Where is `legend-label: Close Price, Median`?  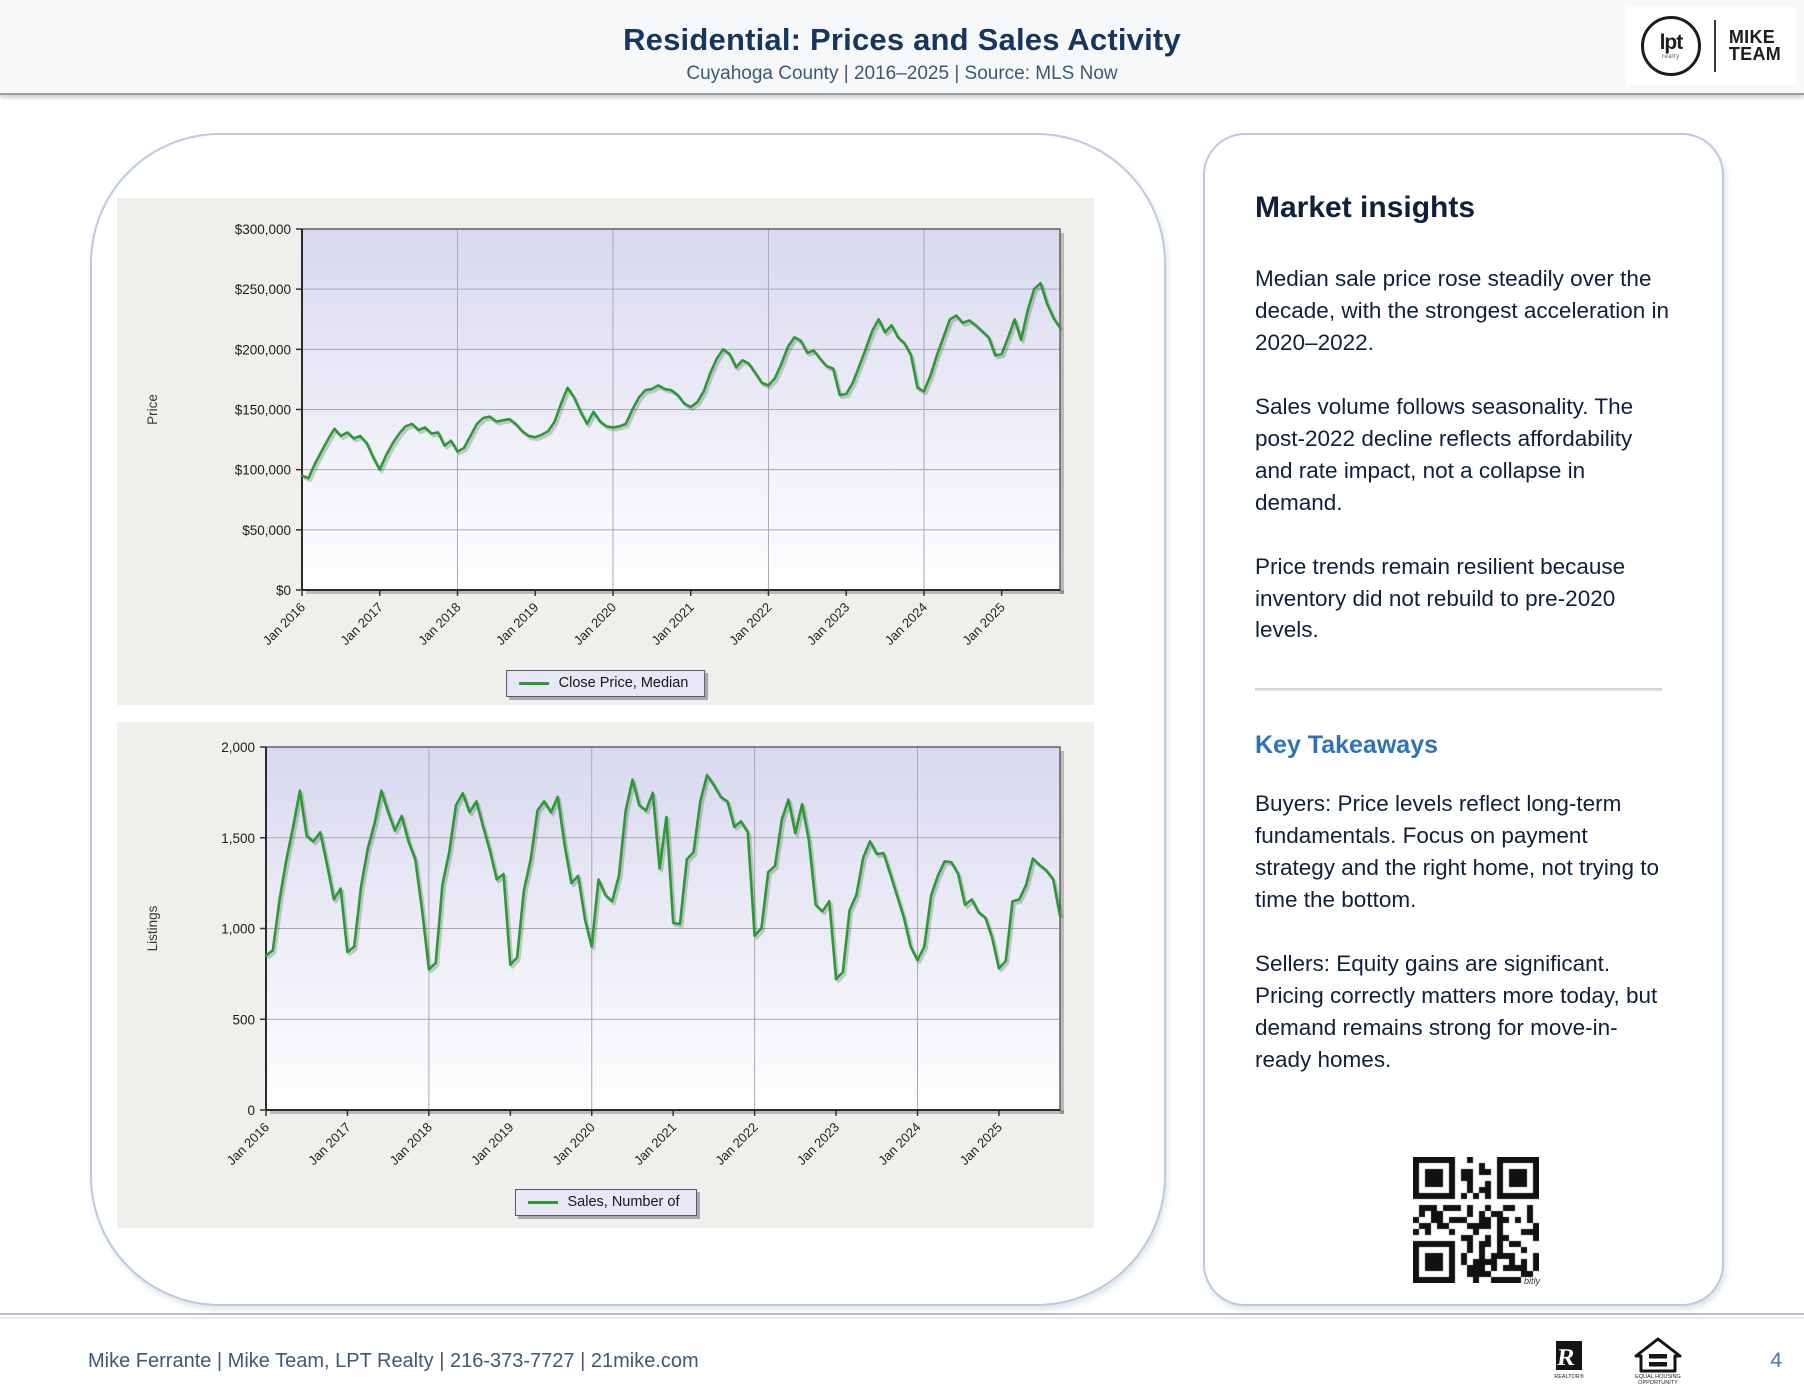 legend-label: Close Price, Median is located at coordinates (623, 683).